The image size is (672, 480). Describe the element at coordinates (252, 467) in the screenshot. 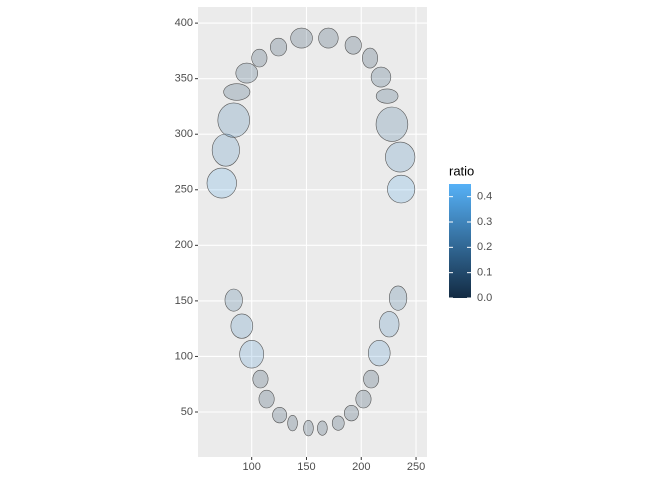

I see `x-tick-label: 100` at that location.